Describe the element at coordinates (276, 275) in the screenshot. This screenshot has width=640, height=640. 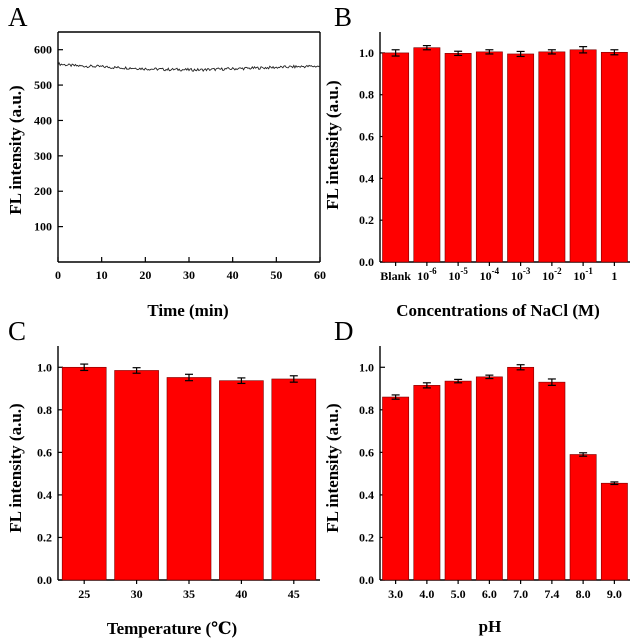
I see `panel-a-x-tick-label: 50` at that location.